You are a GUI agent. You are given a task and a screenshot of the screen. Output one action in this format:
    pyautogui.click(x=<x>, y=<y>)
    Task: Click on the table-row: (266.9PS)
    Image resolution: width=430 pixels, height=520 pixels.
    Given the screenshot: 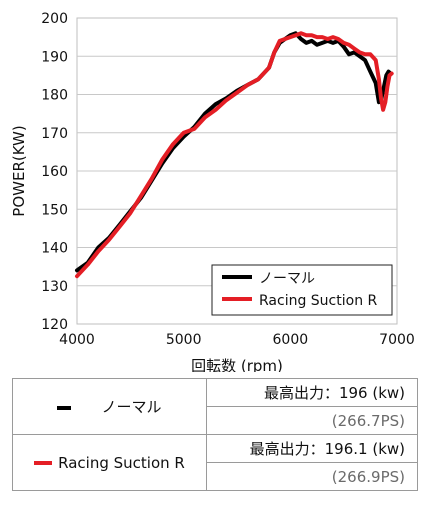 What is the action you would take?
    pyautogui.click(x=215, y=476)
    